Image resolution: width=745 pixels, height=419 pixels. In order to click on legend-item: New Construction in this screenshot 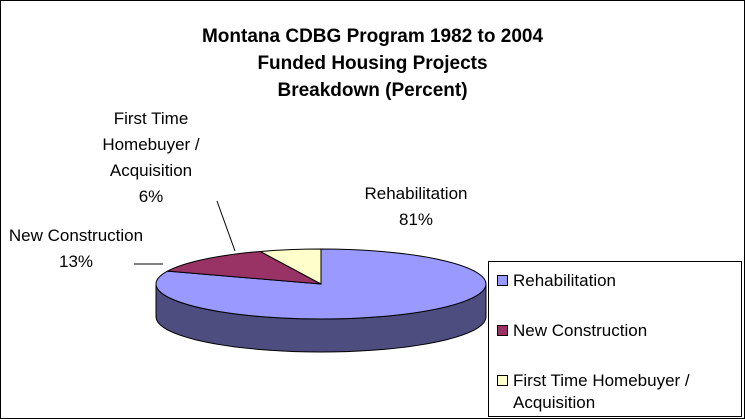, I will do `click(617, 331)`.